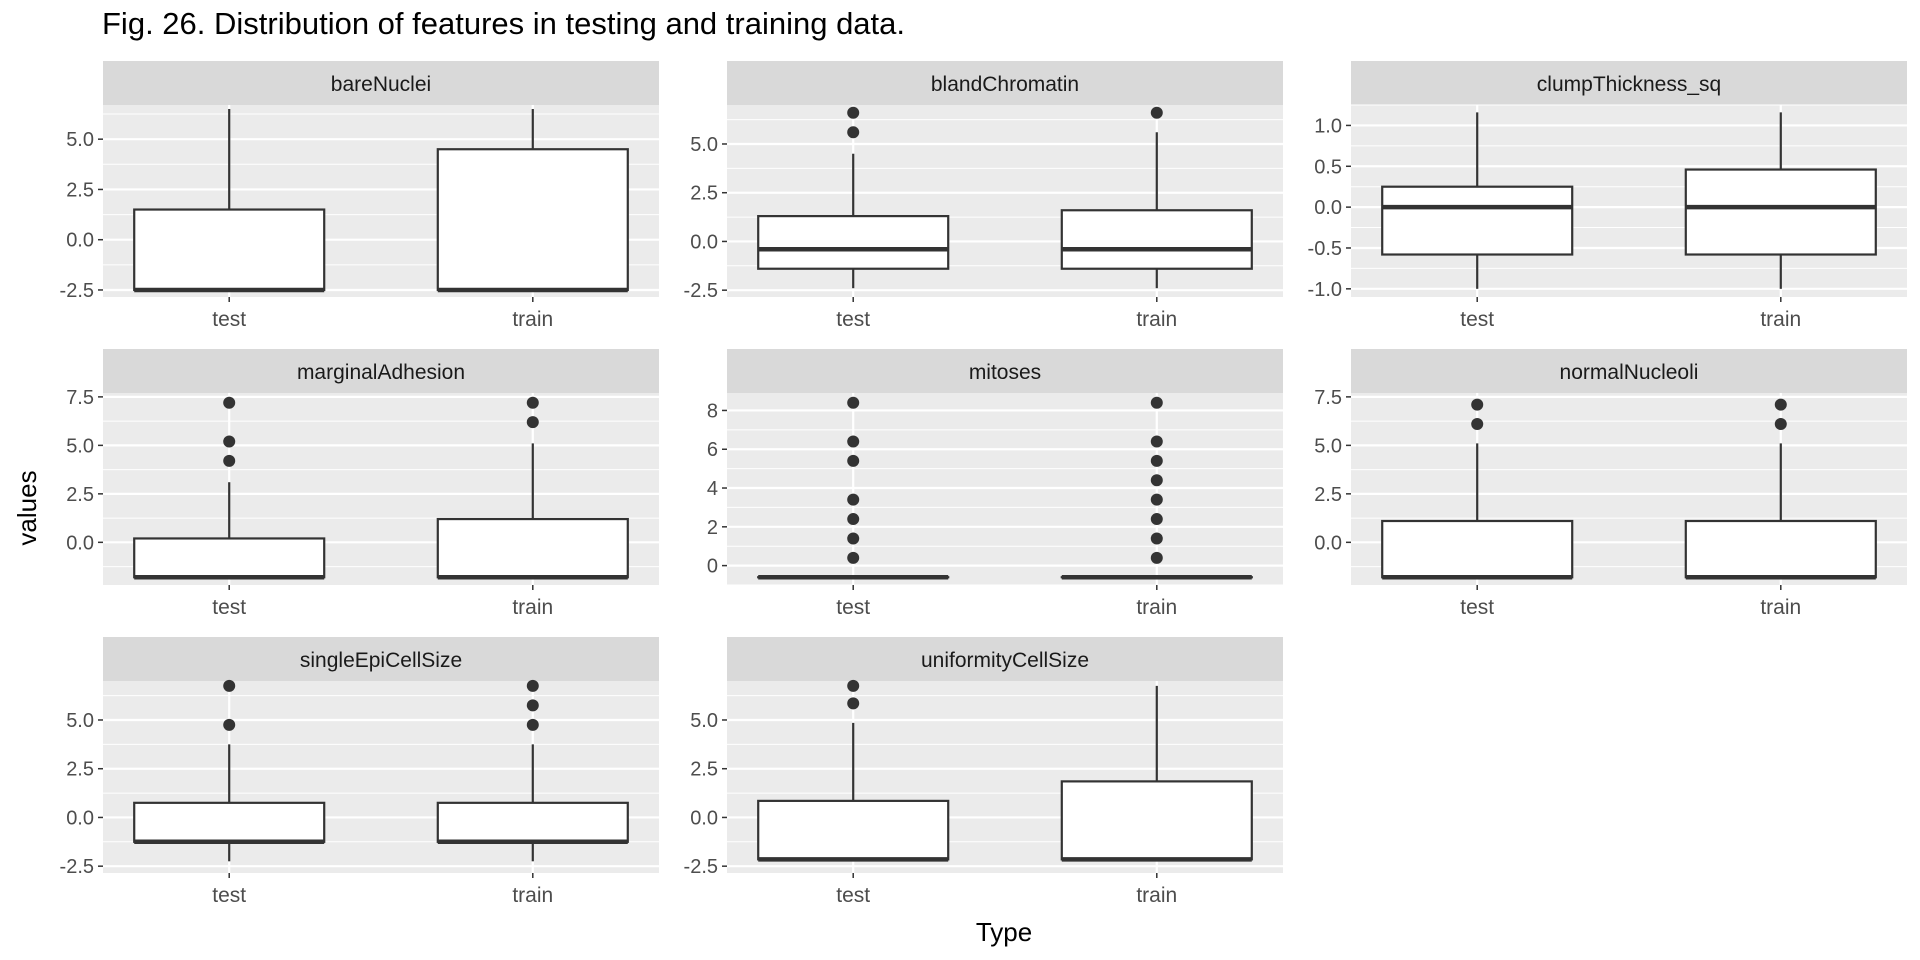 The width and height of the screenshot is (1920, 960). What do you see at coordinates (1005, 84) in the screenshot?
I see `facet-strip-label: blandChromatin` at bounding box center [1005, 84].